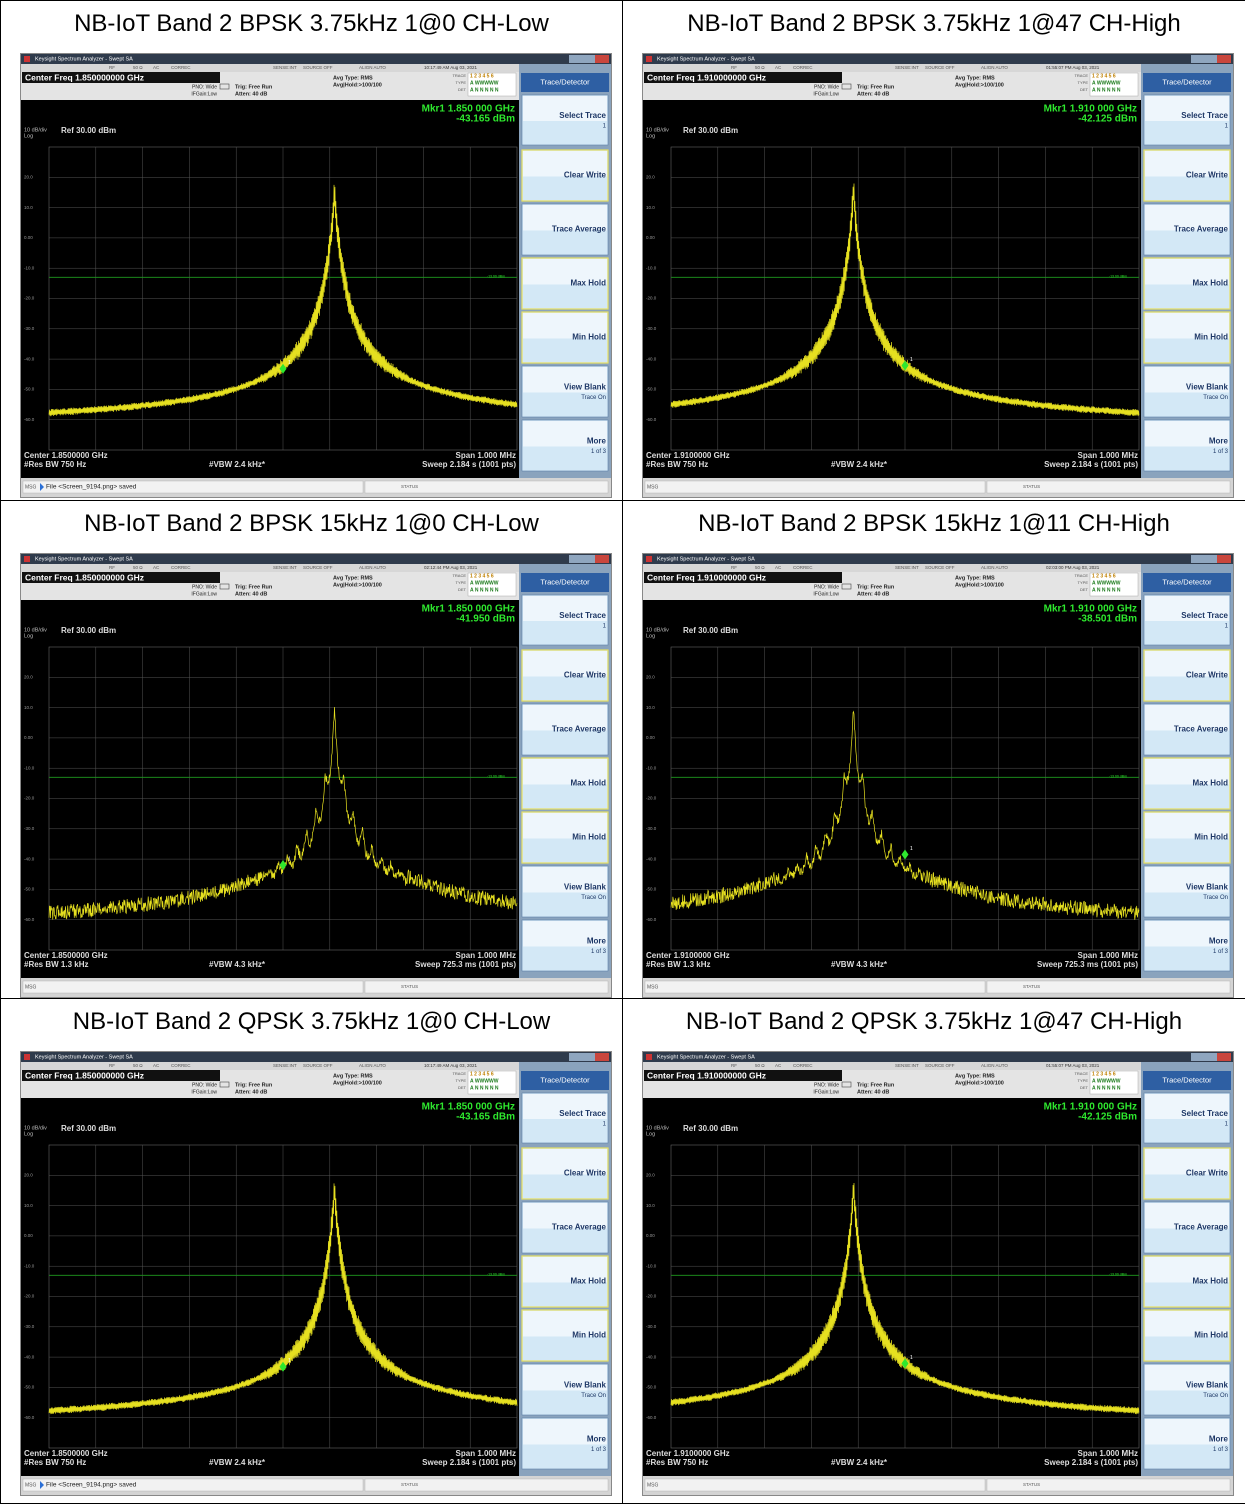 The height and width of the screenshot is (1504, 1245). I want to click on status-item: ALIGN AUTO, so click(994, 1065).